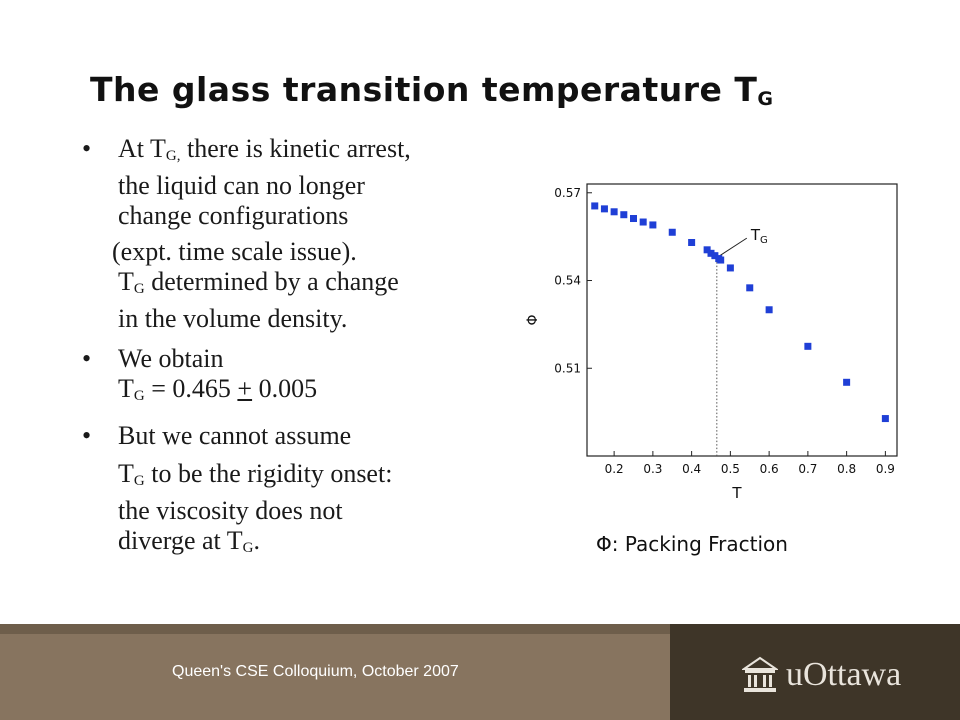  Describe the element at coordinates (424, 89) in the screenshot. I see `title-main: The glass transition temperature T` at that location.